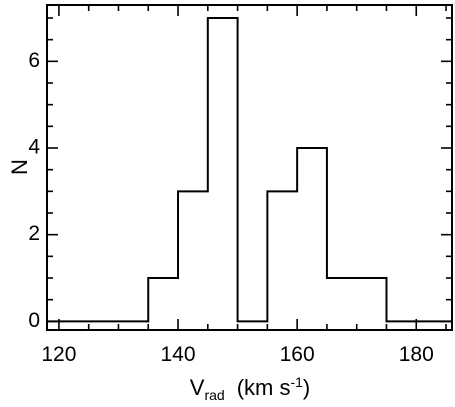 The height and width of the screenshot is (407, 455). What do you see at coordinates (19, 167) in the screenshot?
I see `y-axis-label: N` at bounding box center [19, 167].